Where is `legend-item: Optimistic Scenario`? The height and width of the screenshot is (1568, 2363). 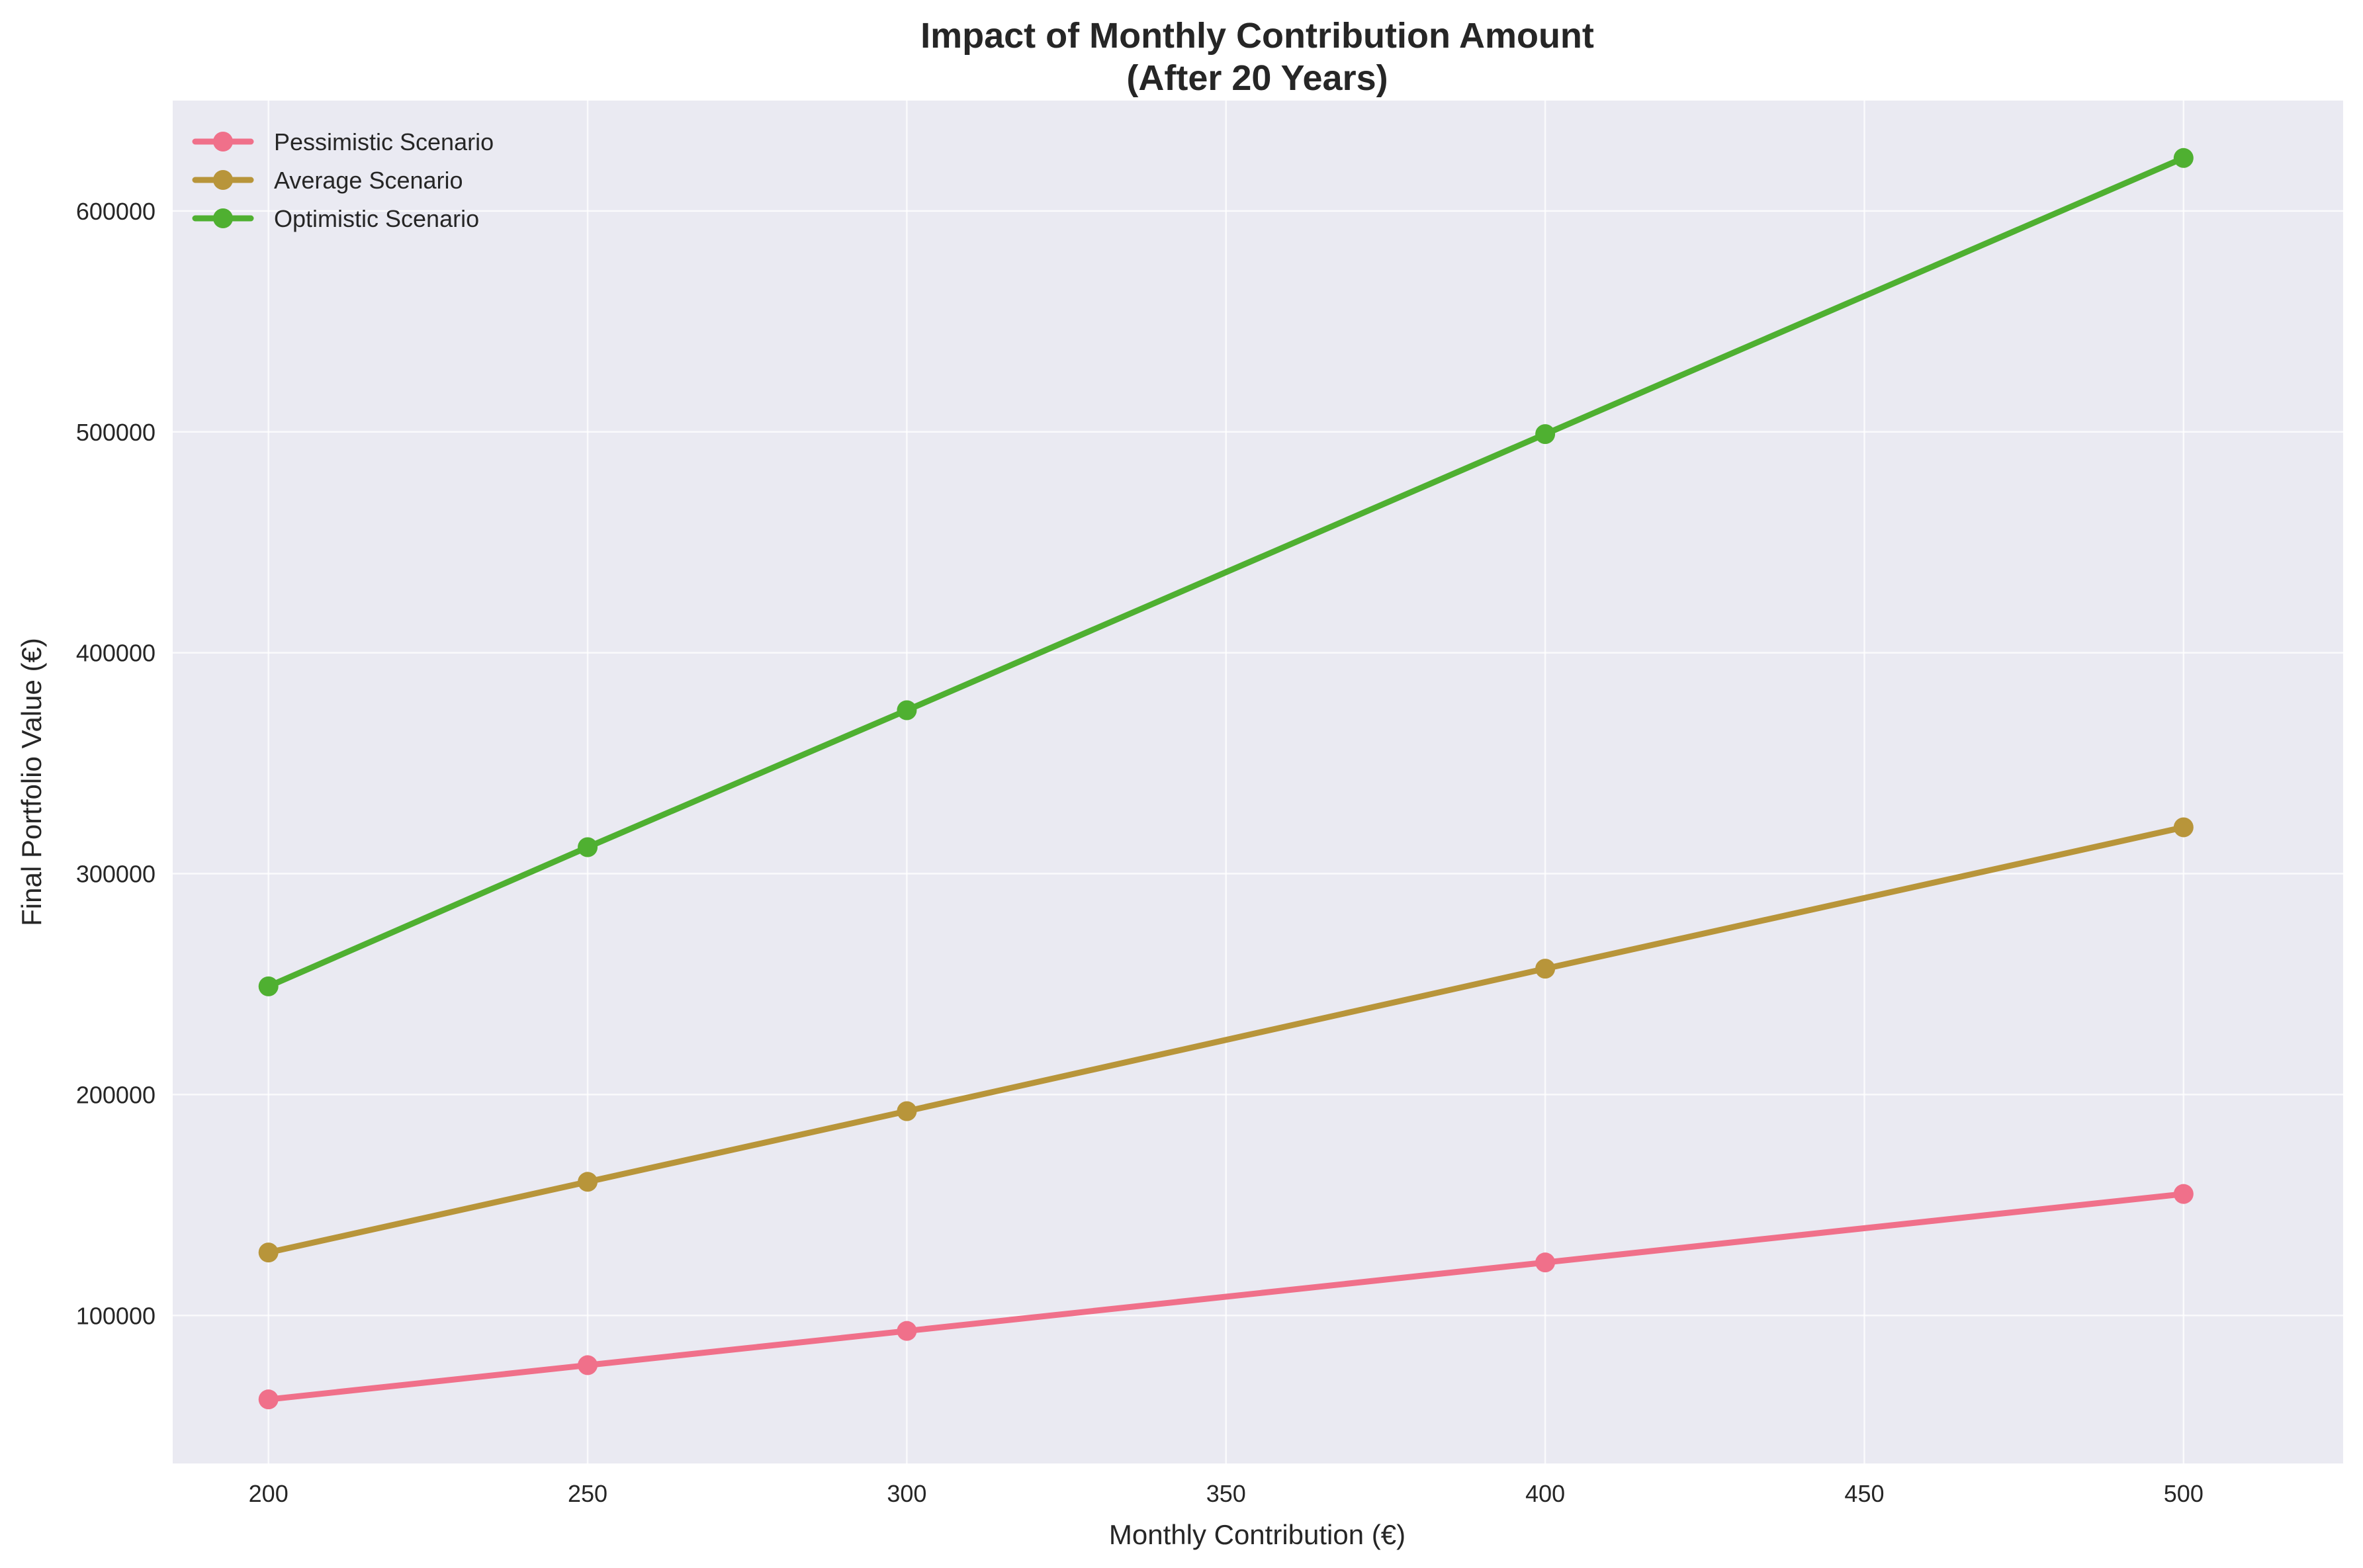
legend-item: Optimistic Scenario is located at coordinates (335, 219).